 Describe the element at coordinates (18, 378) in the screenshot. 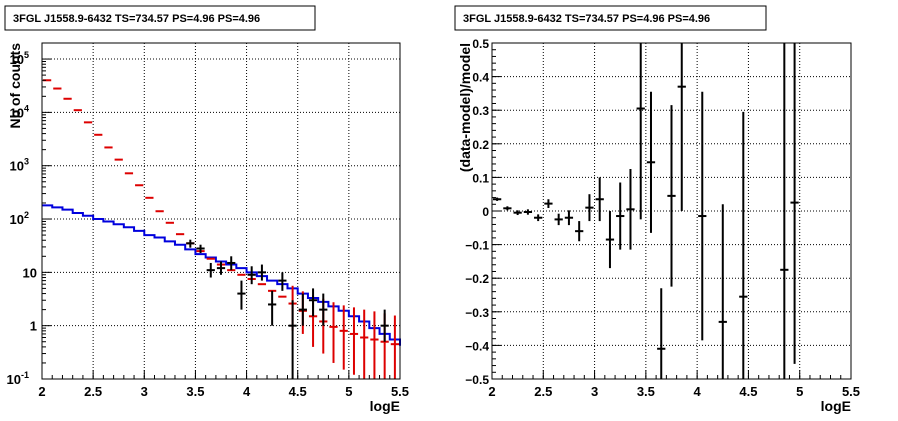

I see `left-y-tick-label: 10⁻¹` at that location.